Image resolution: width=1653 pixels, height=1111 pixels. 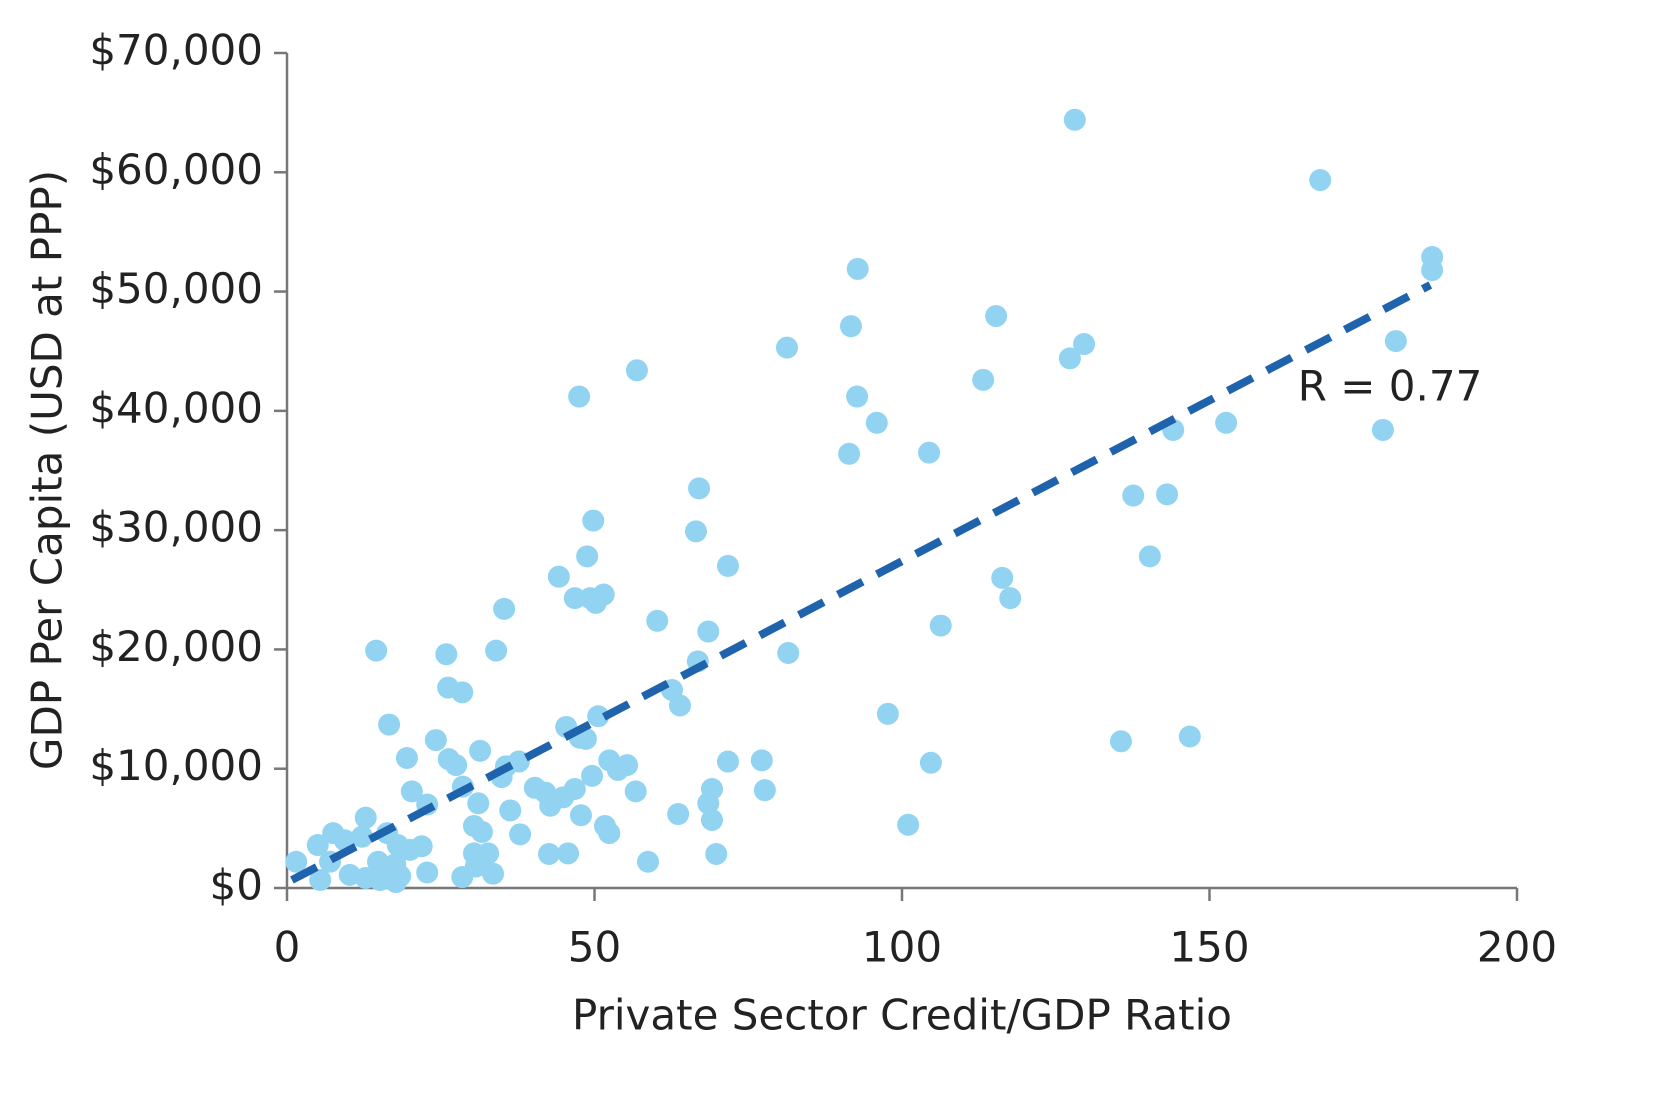 What do you see at coordinates (176, 527) in the screenshot?
I see `y-tick-label: $30,000` at bounding box center [176, 527].